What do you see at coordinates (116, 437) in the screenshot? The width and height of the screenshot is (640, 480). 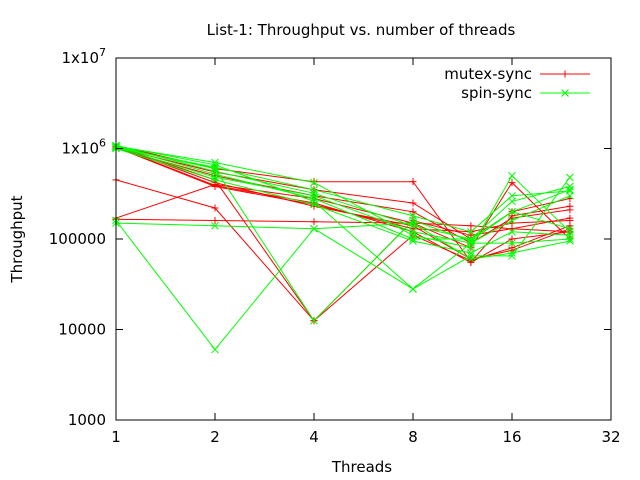 I see `x-tick-label: 1` at bounding box center [116, 437].